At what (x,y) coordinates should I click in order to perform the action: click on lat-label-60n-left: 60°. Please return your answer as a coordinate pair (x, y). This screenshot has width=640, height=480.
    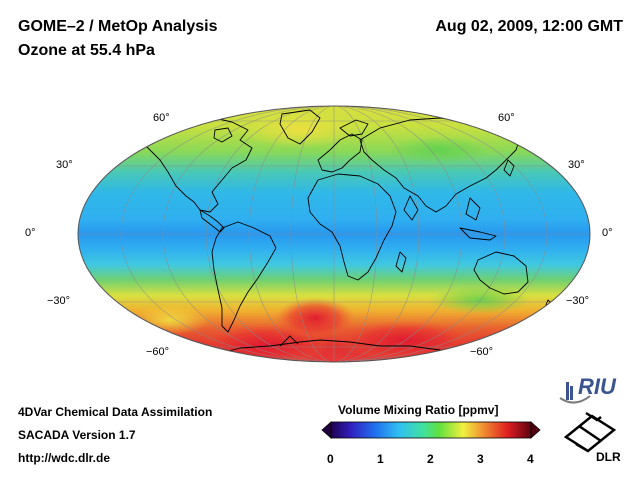
    Looking at the image, I should click on (161, 118).